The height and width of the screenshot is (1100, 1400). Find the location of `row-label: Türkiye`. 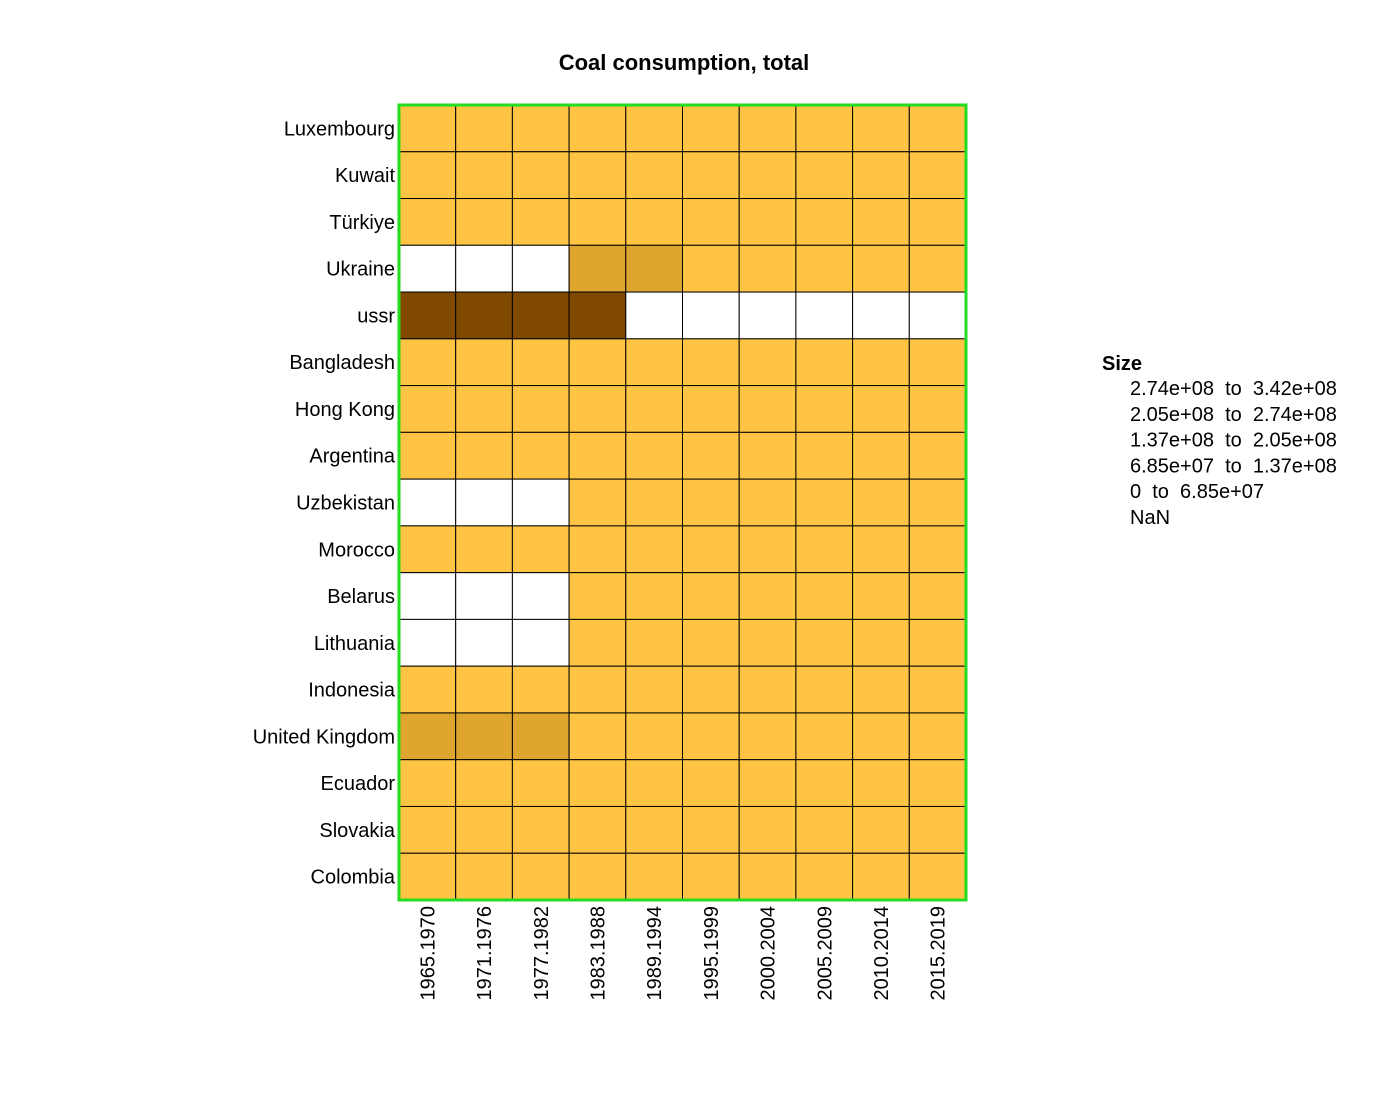

row-label: Türkiye is located at coordinates (362, 223).